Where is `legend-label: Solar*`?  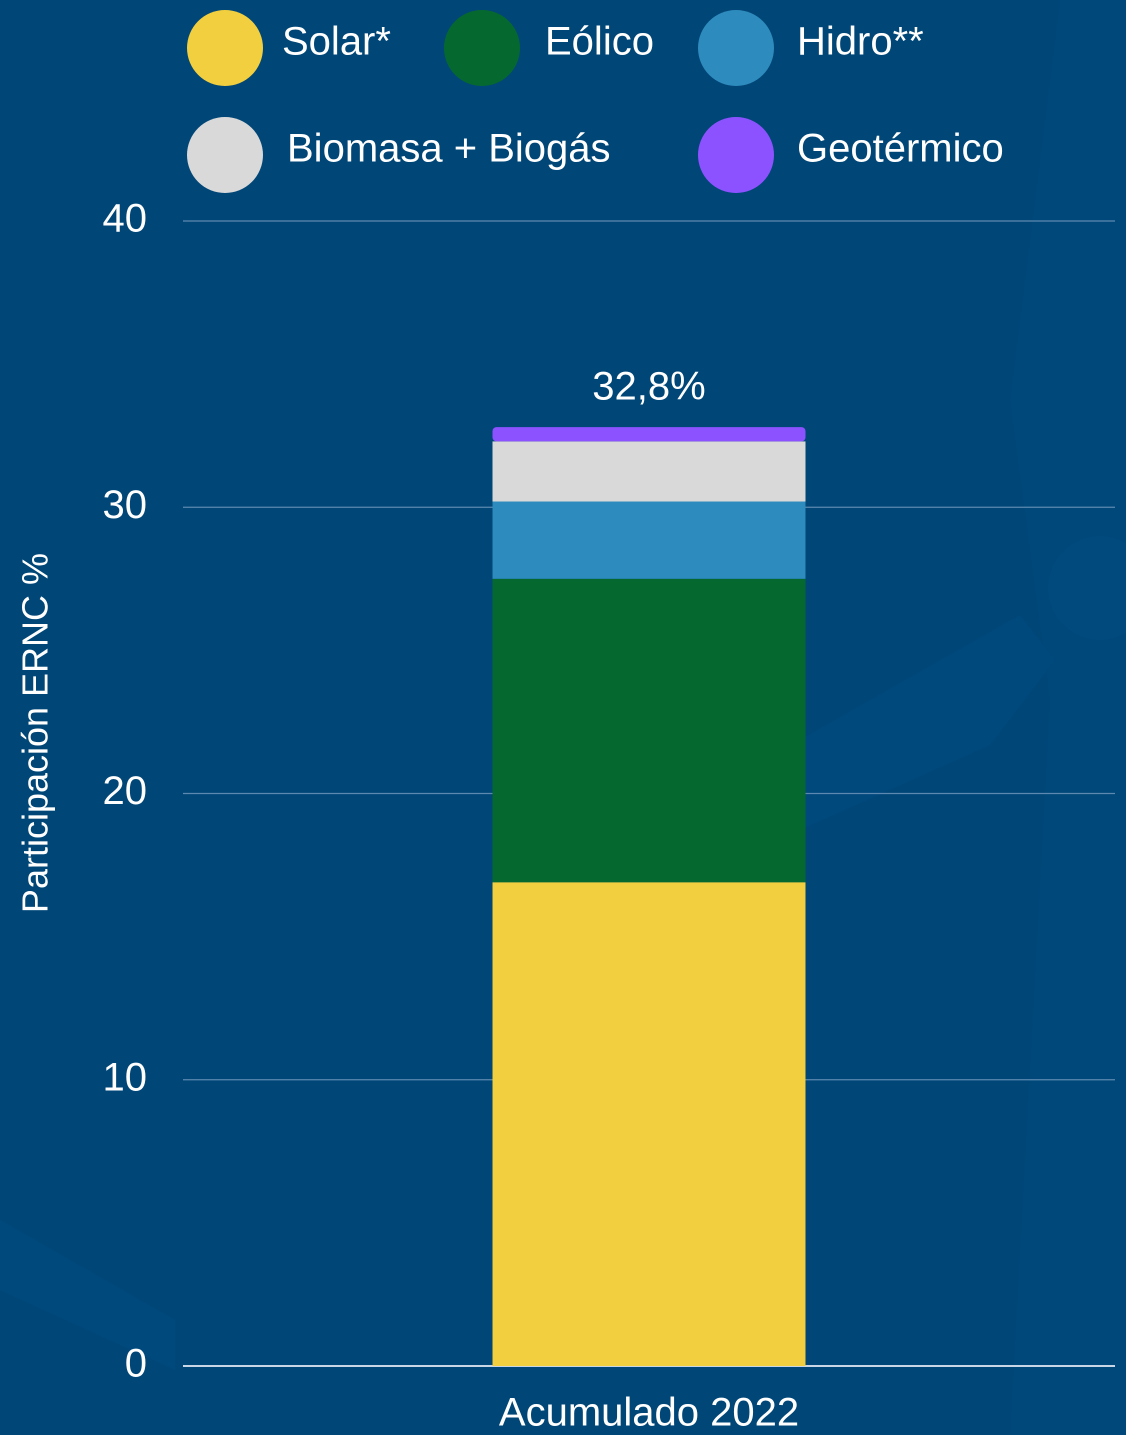 legend-label: Solar* is located at coordinates (336, 42).